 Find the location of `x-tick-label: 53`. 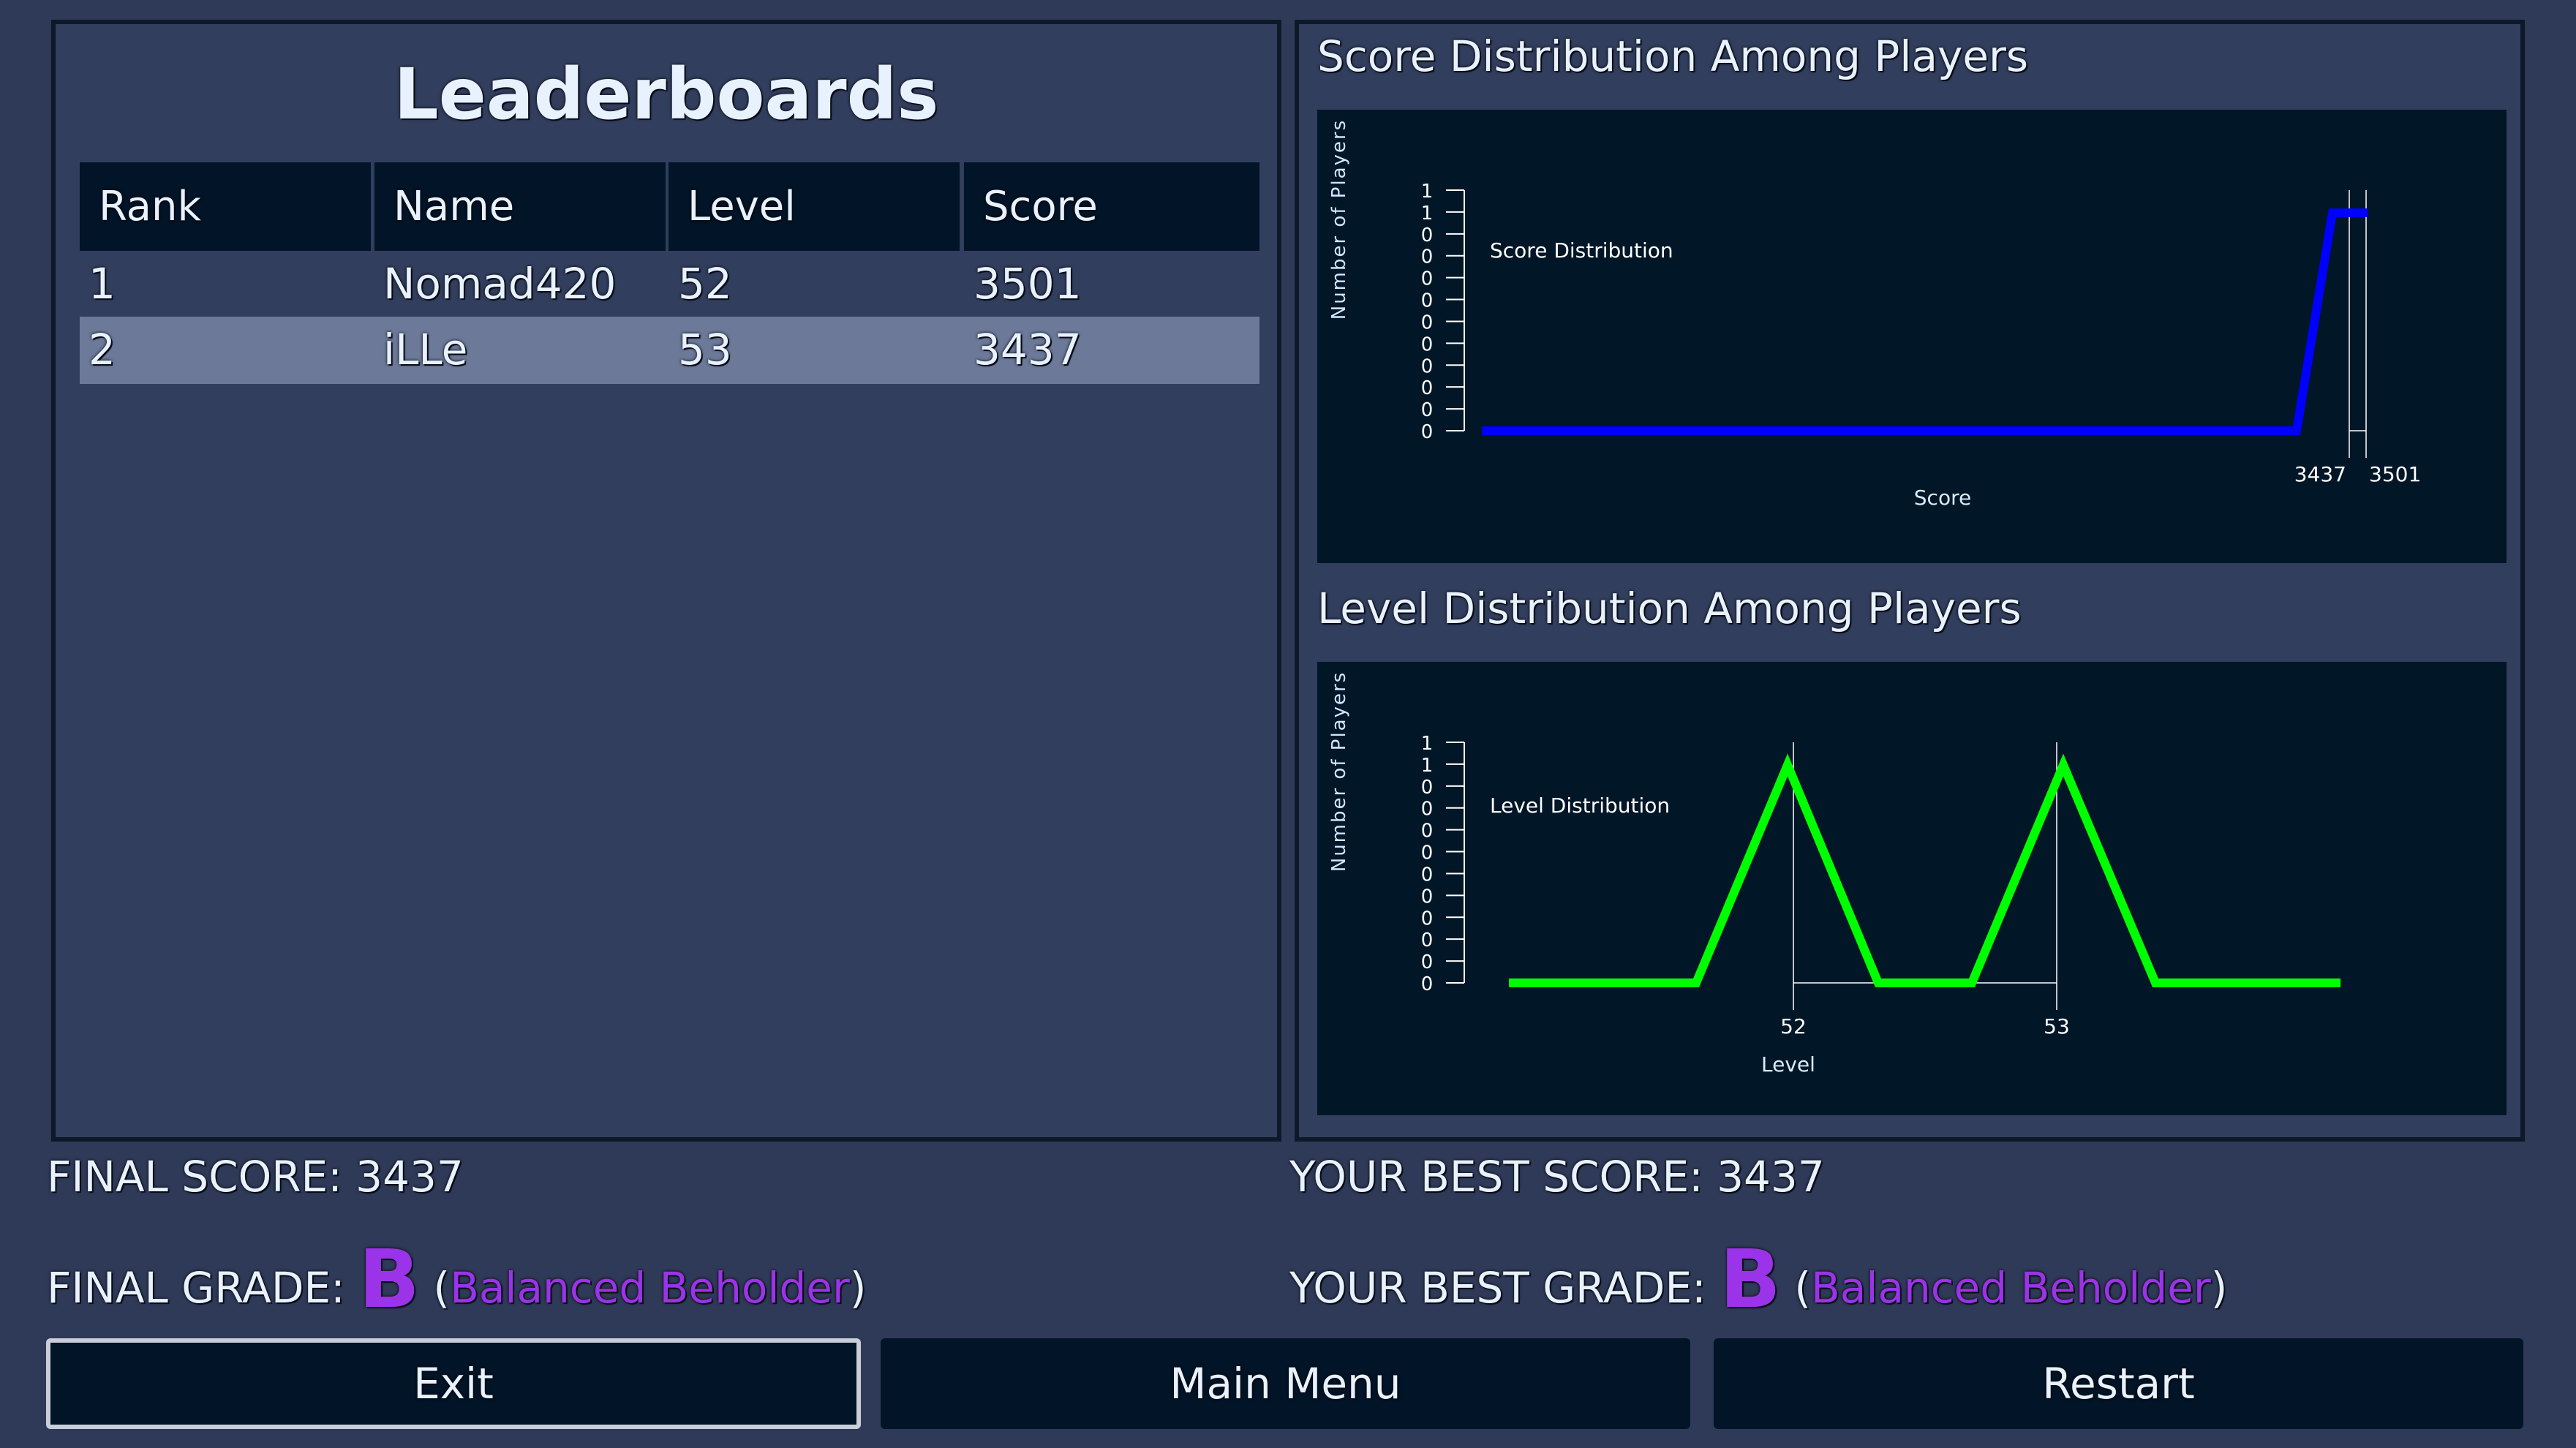

x-tick-label: 53 is located at coordinates (2057, 1026).